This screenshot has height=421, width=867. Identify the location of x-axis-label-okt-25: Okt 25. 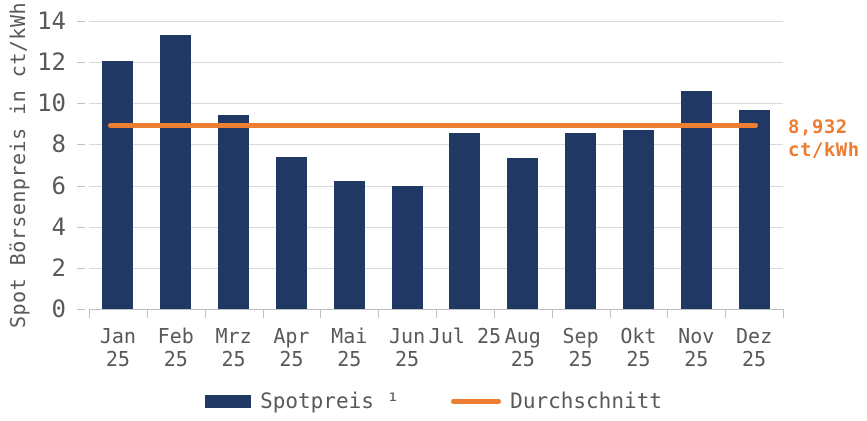
(638, 347).